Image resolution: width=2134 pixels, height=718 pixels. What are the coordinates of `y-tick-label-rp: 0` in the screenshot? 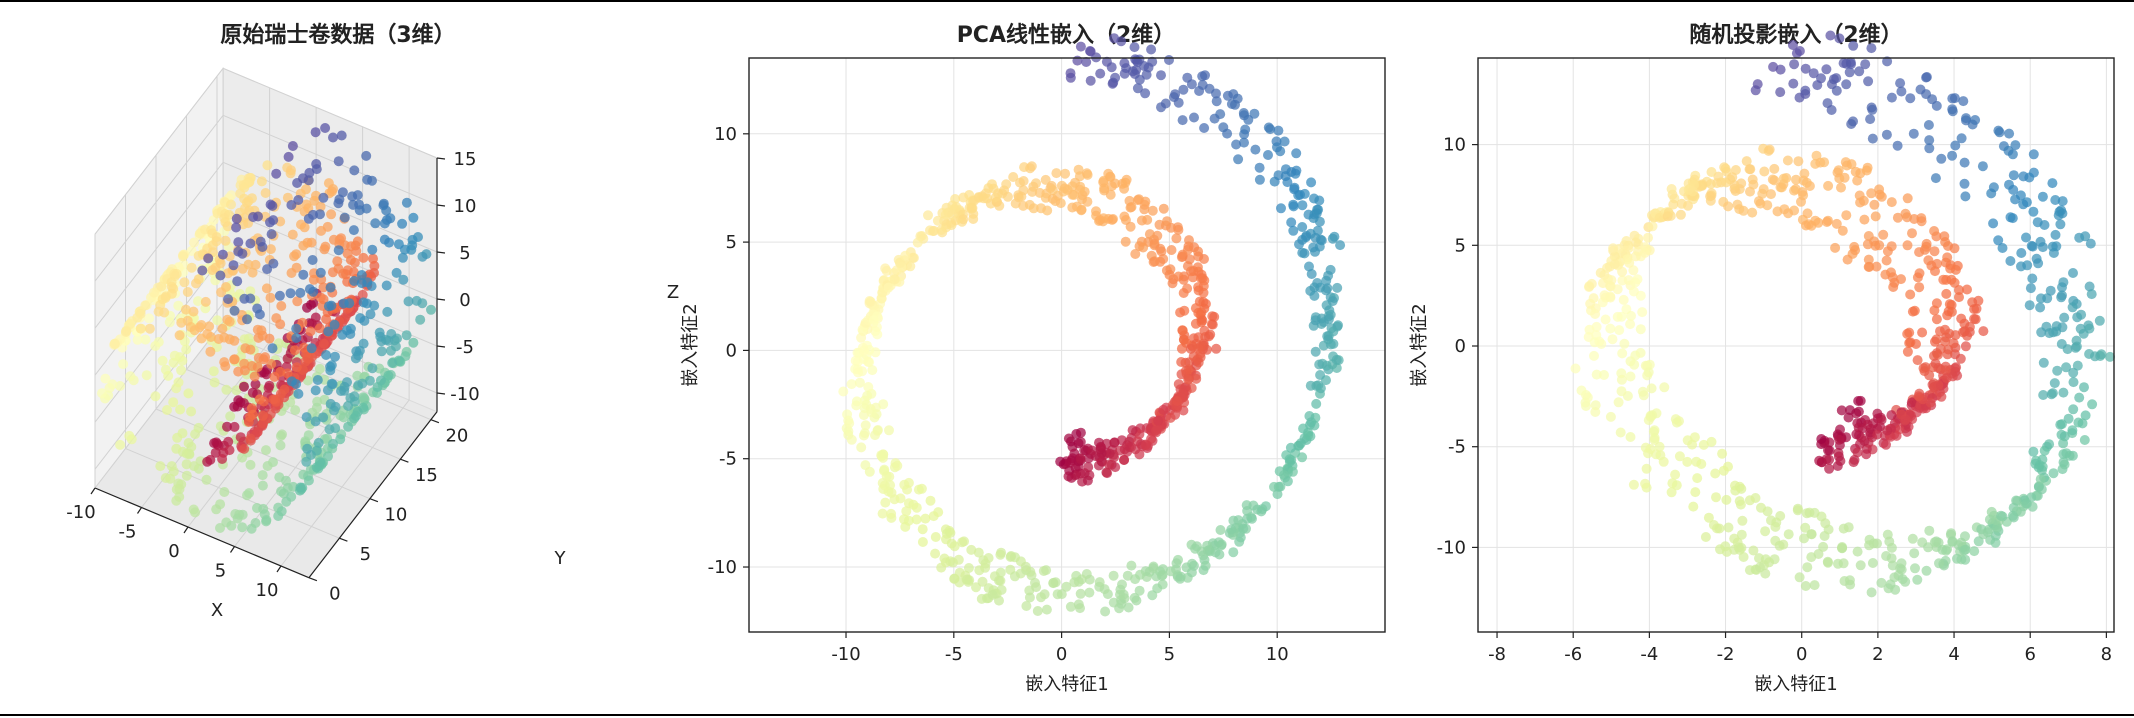 It's located at (1460, 346).